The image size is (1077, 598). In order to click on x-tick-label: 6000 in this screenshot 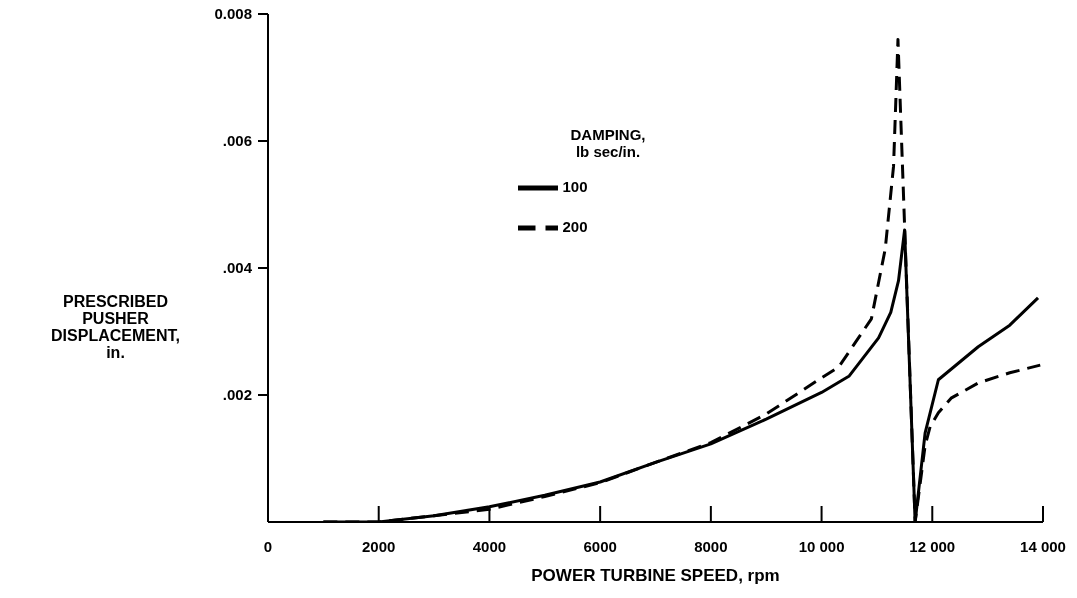, I will do `click(600, 546)`.